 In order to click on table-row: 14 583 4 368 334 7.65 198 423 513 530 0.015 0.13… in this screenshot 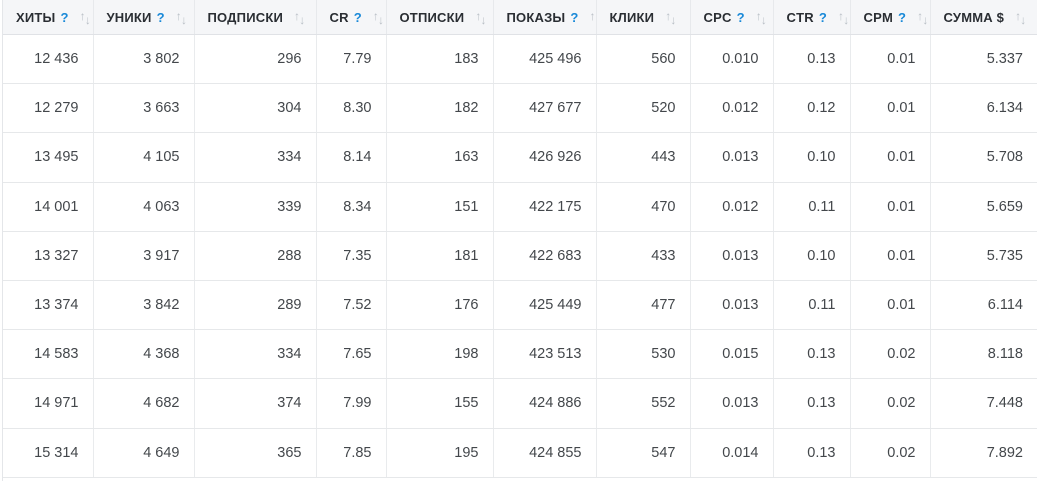, I will do `click(520, 354)`.